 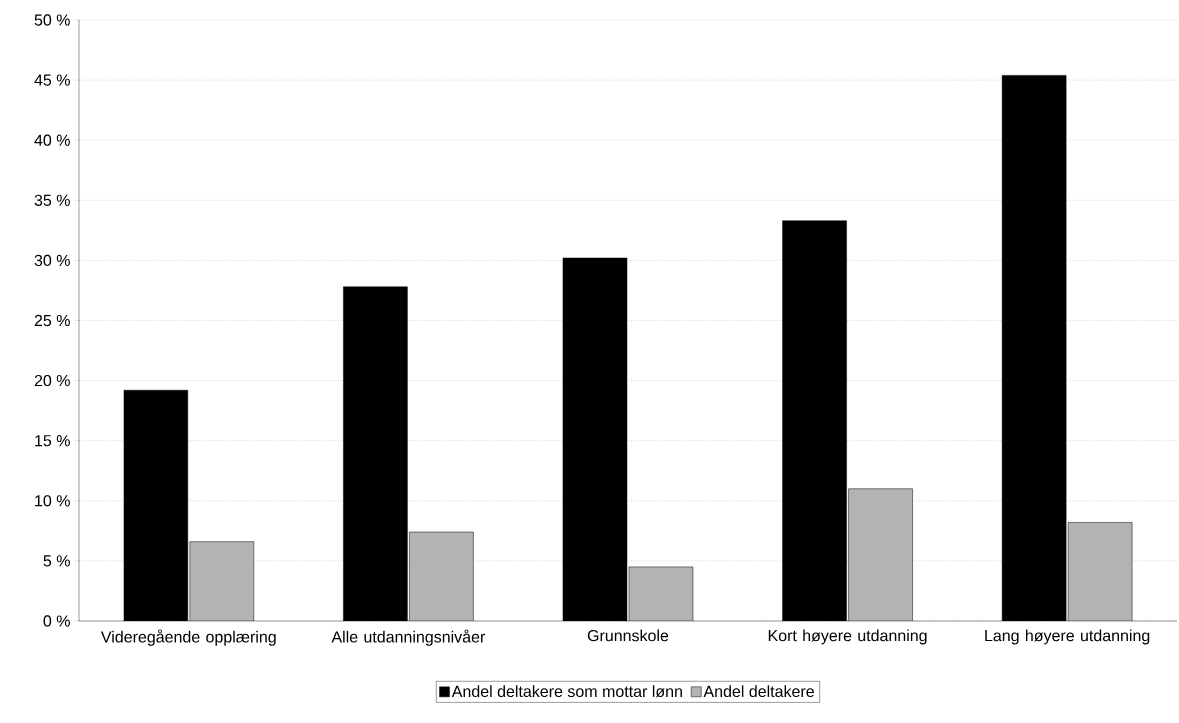 What do you see at coordinates (52, 441) in the screenshot?
I see `y-tick-label: 15 %` at bounding box center [52, 441].